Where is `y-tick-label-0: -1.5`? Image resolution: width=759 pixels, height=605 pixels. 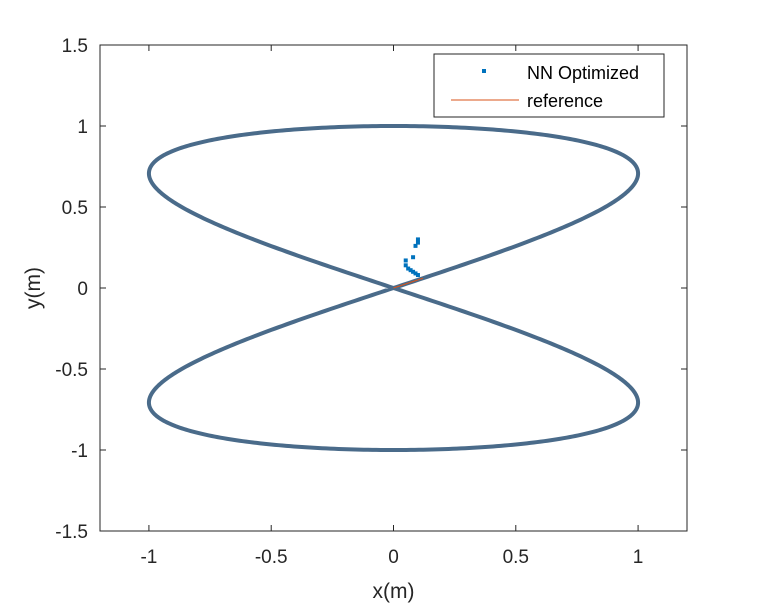
y-tick-label-0: -1.5 is located at coordinates (71, 532).